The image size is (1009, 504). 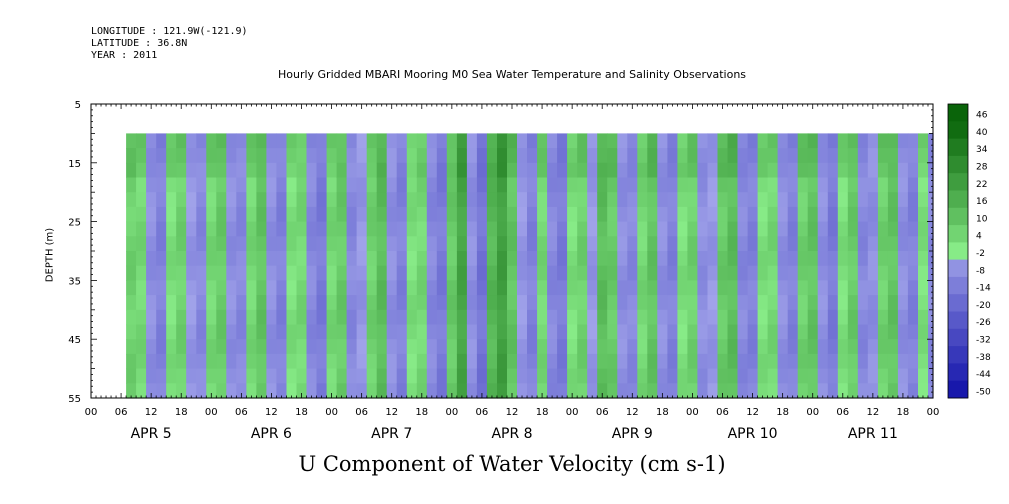 What do you see at coordinates (979, 237) in the screenshot?
I see `colorbar-label: 4` at bounding box center [979, 237].